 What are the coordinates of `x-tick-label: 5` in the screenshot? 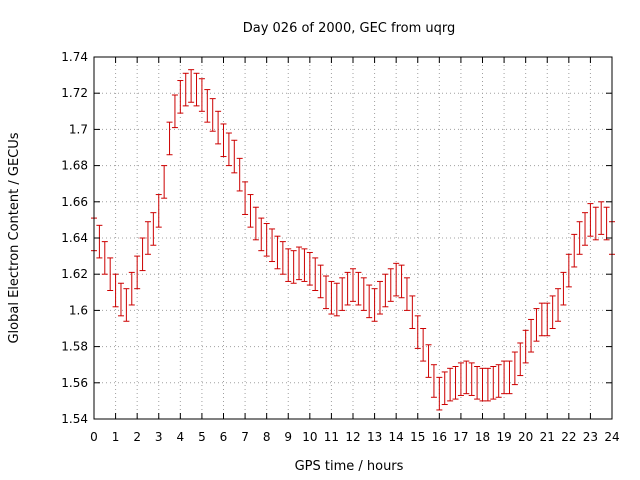 It's located at (202, 437).